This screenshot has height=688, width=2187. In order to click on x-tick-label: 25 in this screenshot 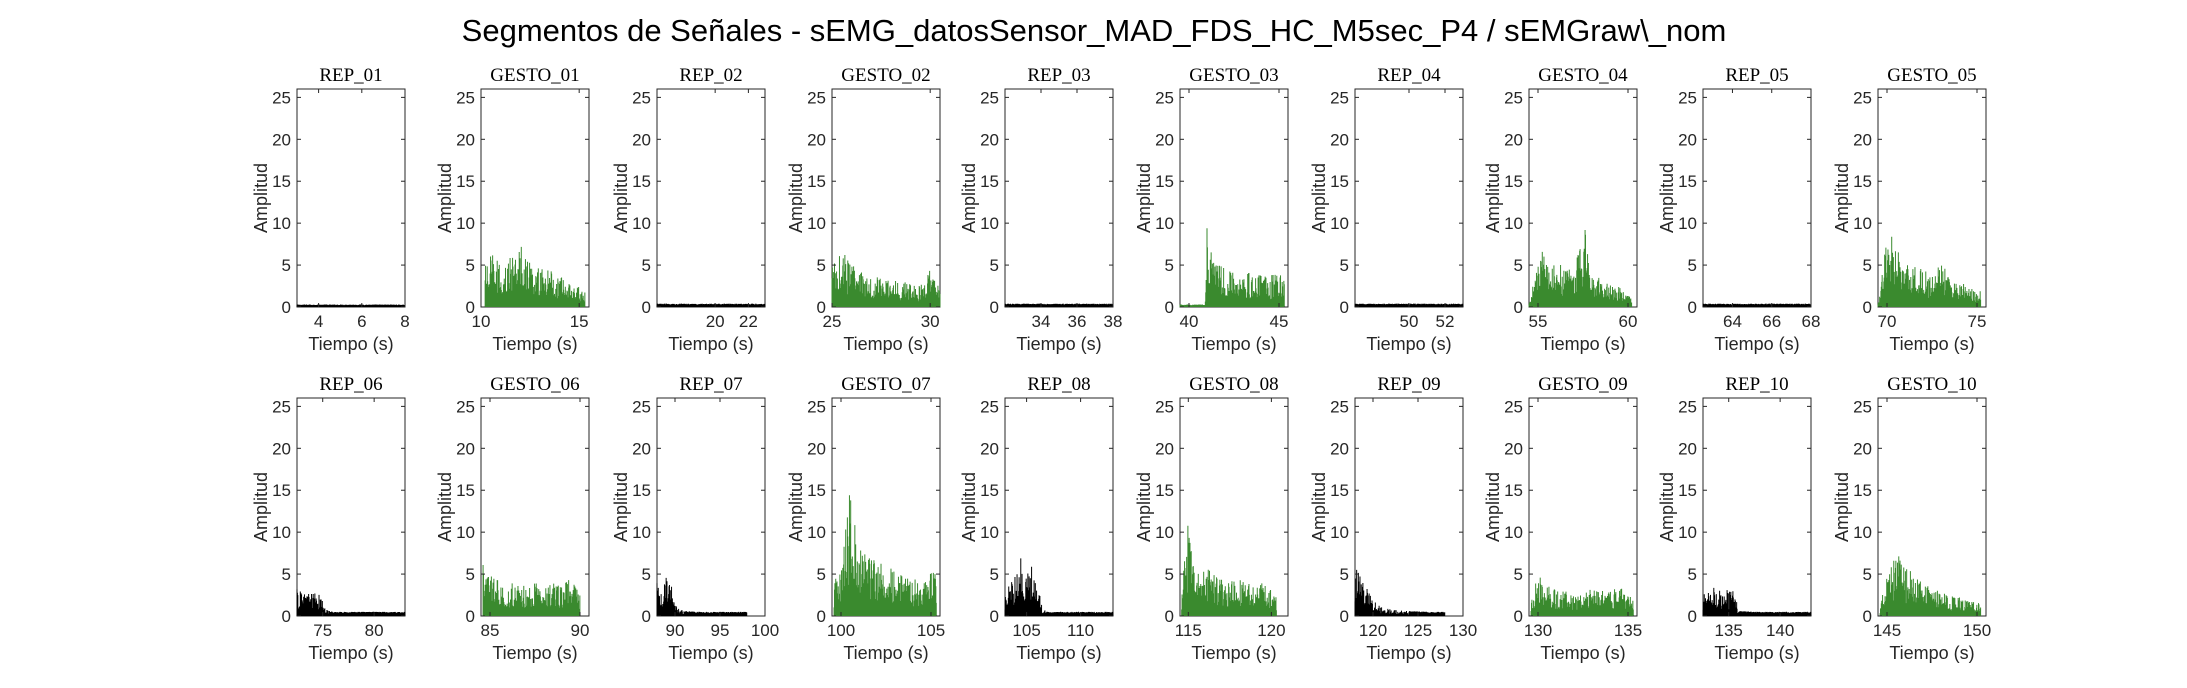, I will do `click(832, 321)`.